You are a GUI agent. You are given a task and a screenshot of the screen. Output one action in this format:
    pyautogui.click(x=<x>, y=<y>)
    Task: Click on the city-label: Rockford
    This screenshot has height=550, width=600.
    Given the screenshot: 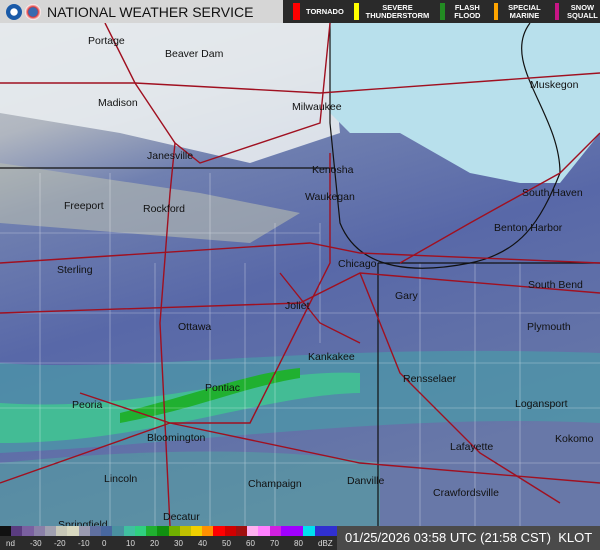 What is the action you would take?
    pyautogui.click(x=164, y=209)
    